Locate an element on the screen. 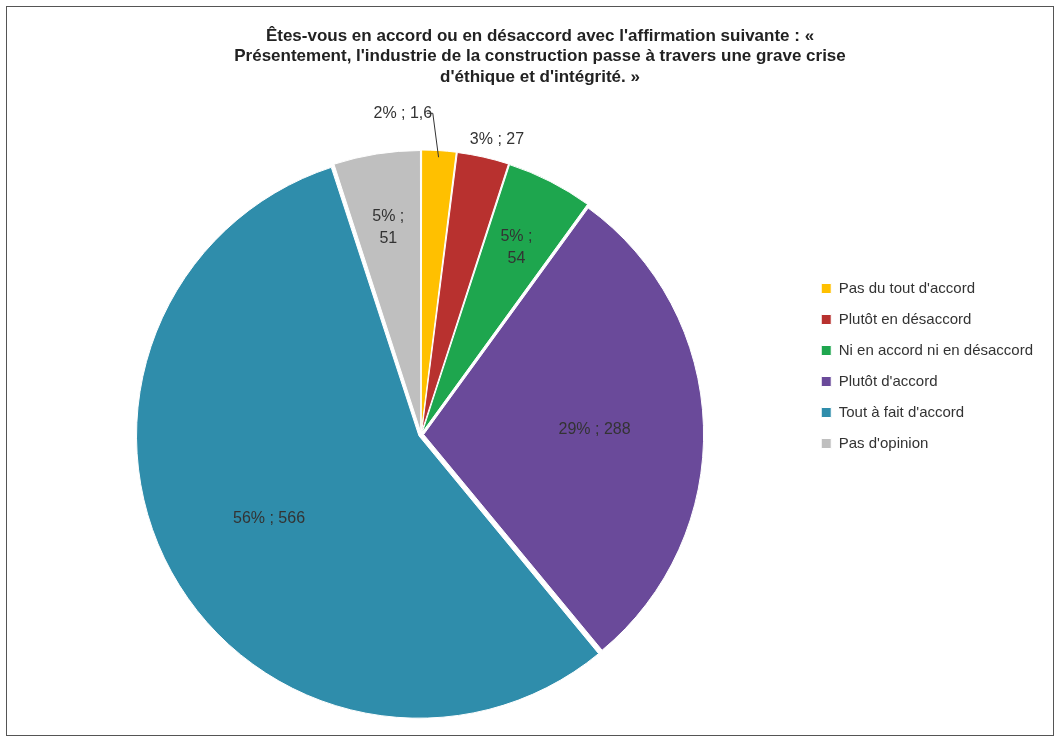 This screenshot has height=744, width=1061. legend-label: Plutôt en désaccord is located at coordinates (905, 318).